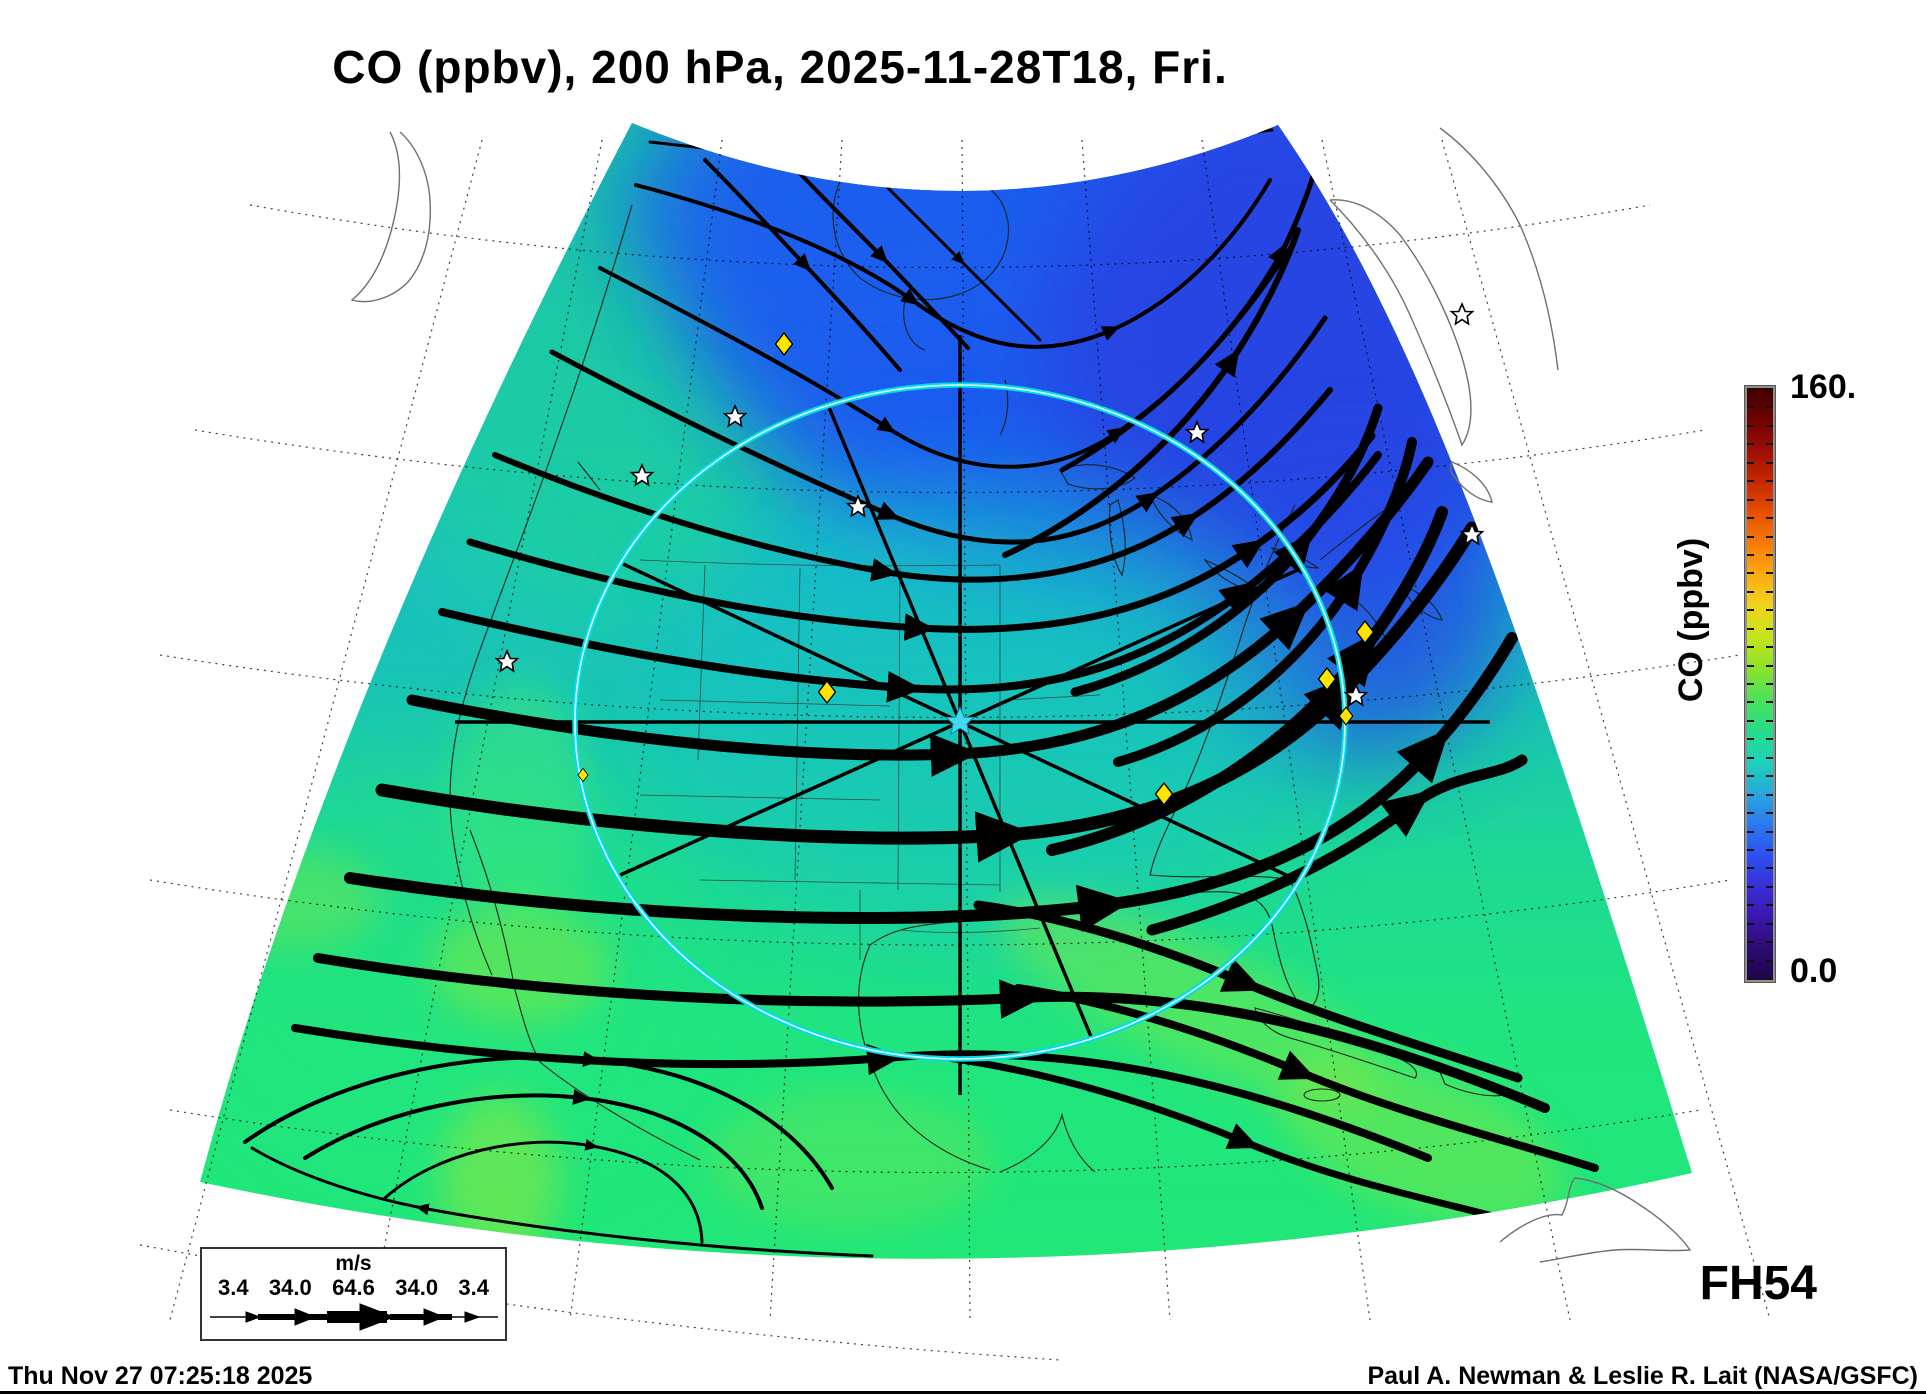  What do you see at coordinates (160, 1376) in the screenshot?
I see `creation-timestamp: Thu Nov 27 07:25:18 2025` at bounding box center [160, 1376].